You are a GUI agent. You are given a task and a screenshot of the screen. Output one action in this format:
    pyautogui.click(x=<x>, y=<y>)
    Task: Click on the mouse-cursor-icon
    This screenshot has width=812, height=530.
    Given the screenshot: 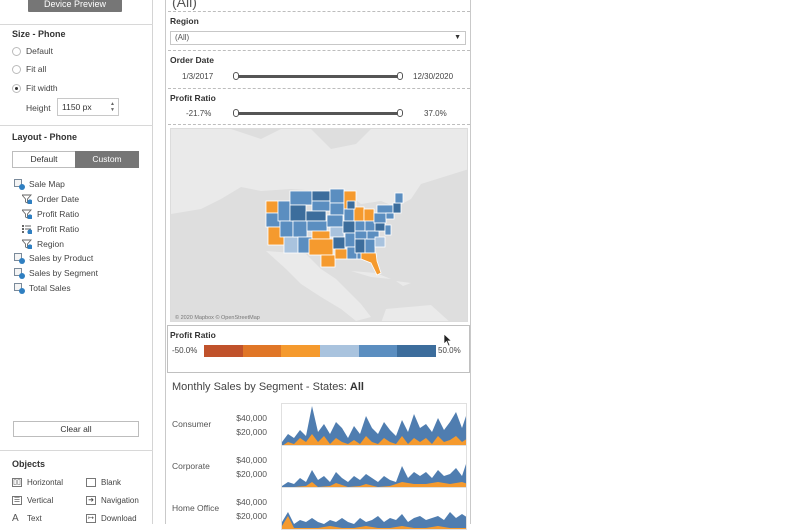 What is the action you would take?
    pyautogui.click(x=448, y=340)
    